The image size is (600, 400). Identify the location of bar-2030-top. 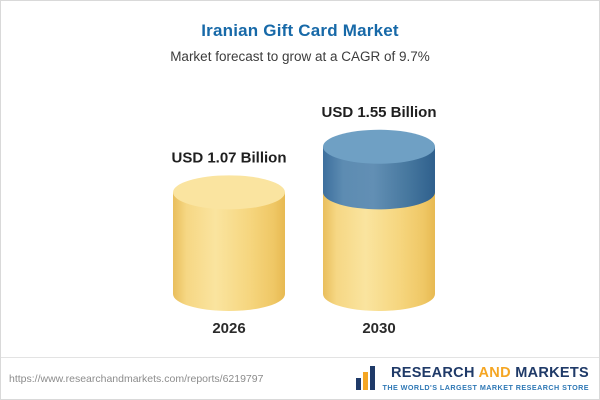
(379, 146).